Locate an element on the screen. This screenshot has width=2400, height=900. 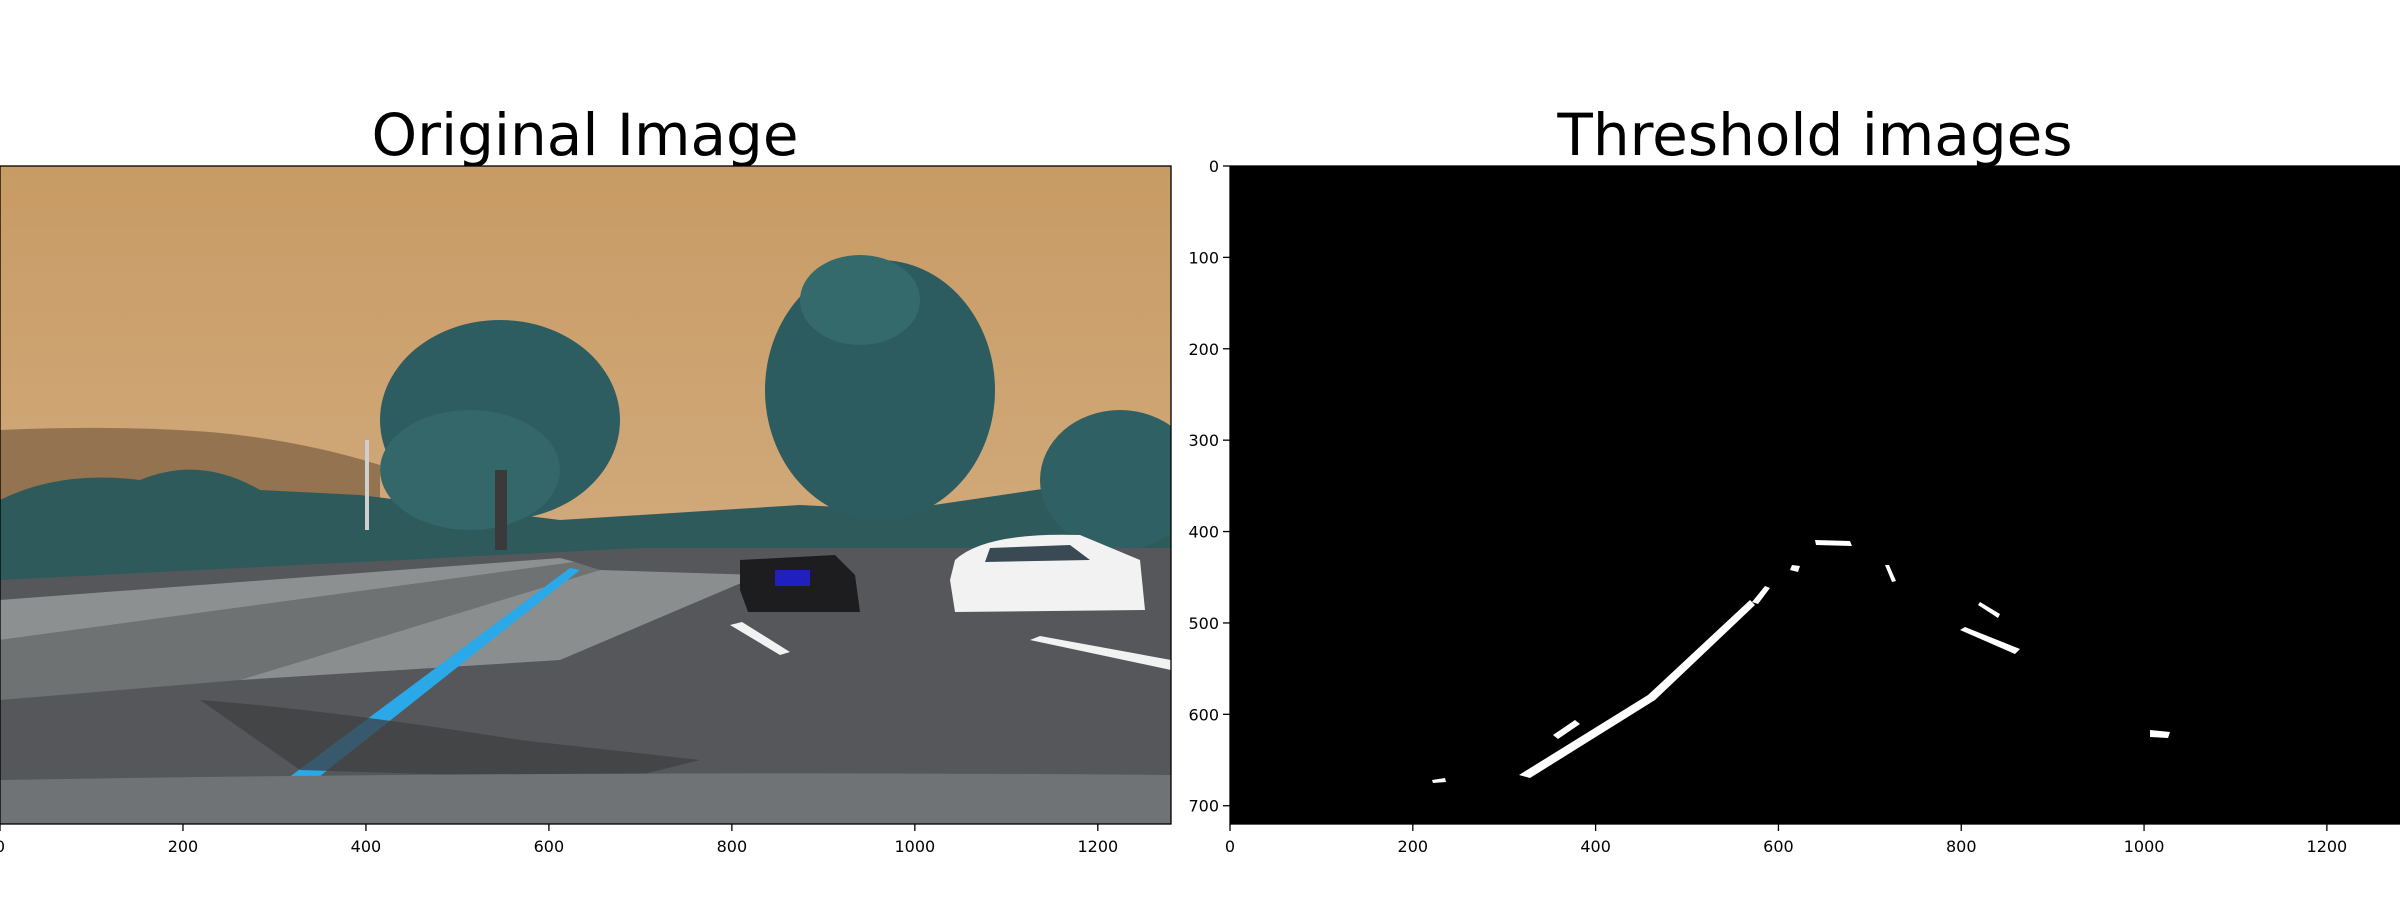
hood is located at coordinates (585, 798).